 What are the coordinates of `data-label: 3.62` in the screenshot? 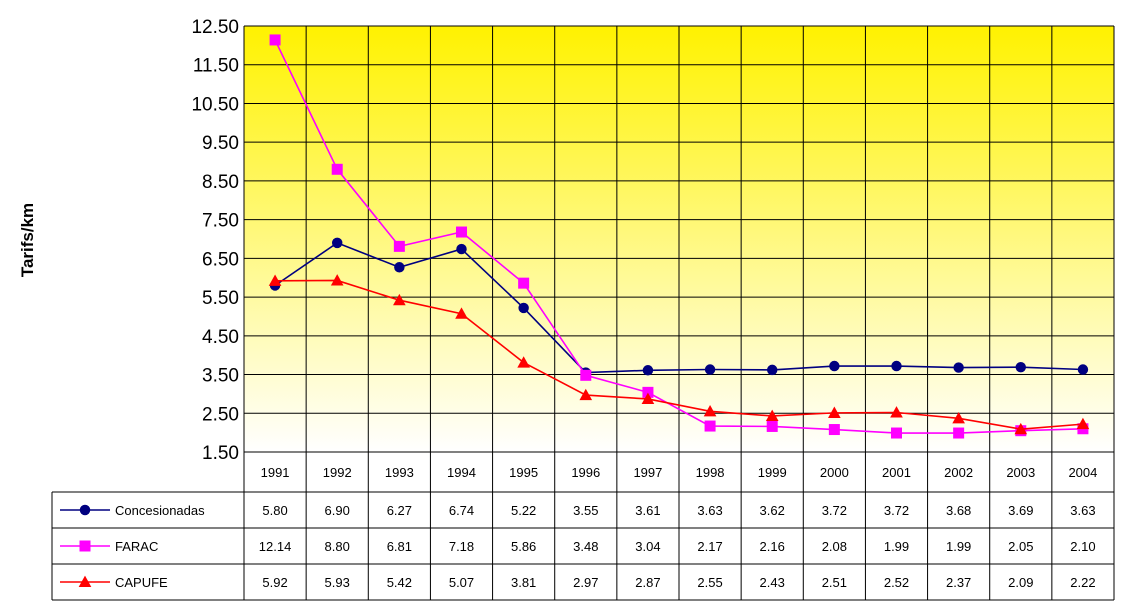 It's located at (772, 510).